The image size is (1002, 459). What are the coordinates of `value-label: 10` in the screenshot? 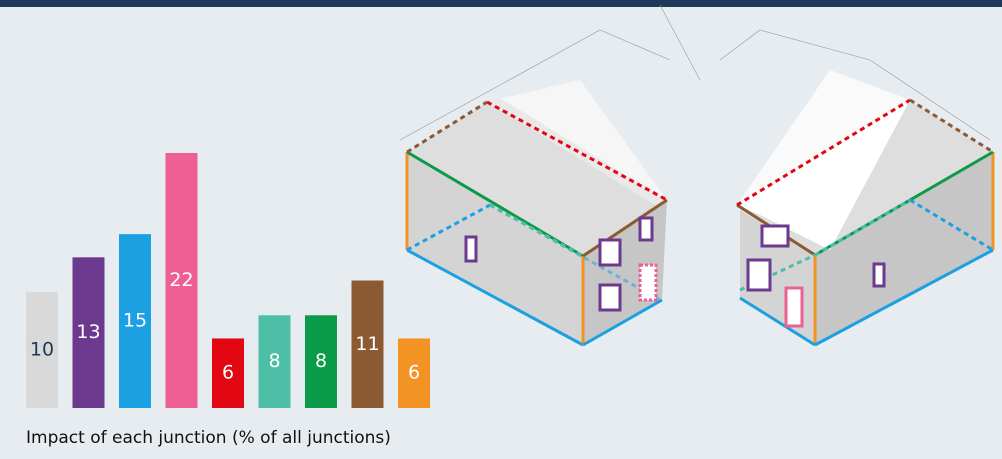 It's located at (42, 350).